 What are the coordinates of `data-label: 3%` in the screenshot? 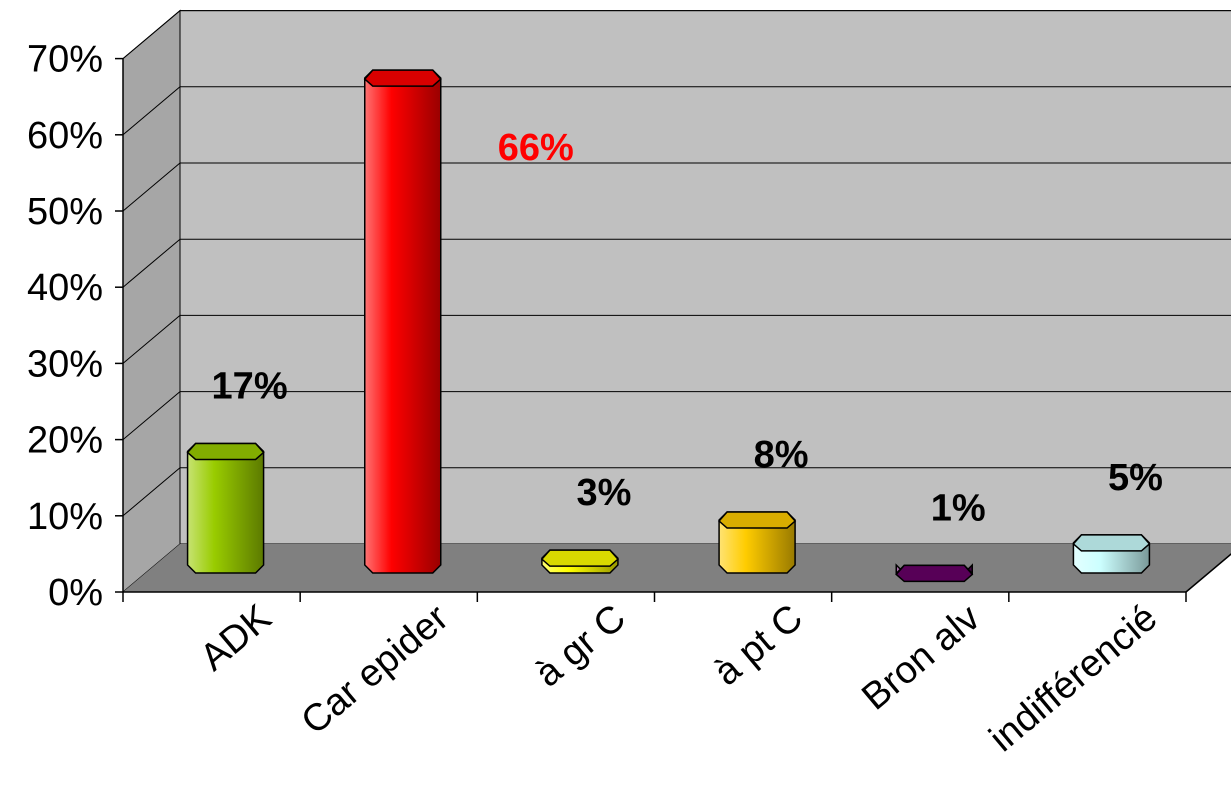 It's located at (603, 493).